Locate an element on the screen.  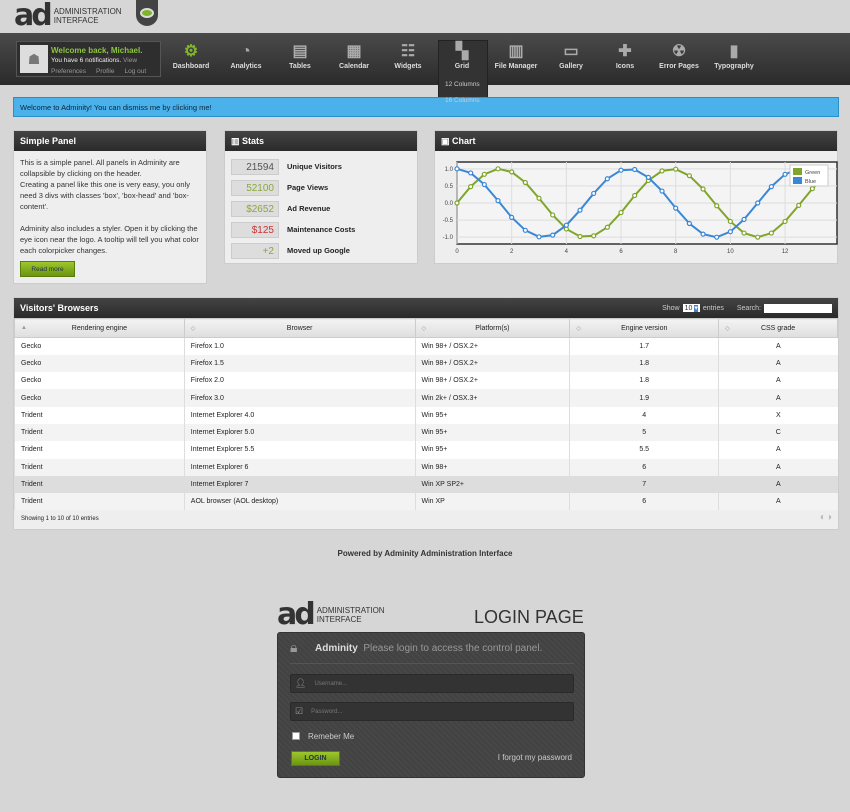
legend-label: Blue is located at coordinates (810, 182).